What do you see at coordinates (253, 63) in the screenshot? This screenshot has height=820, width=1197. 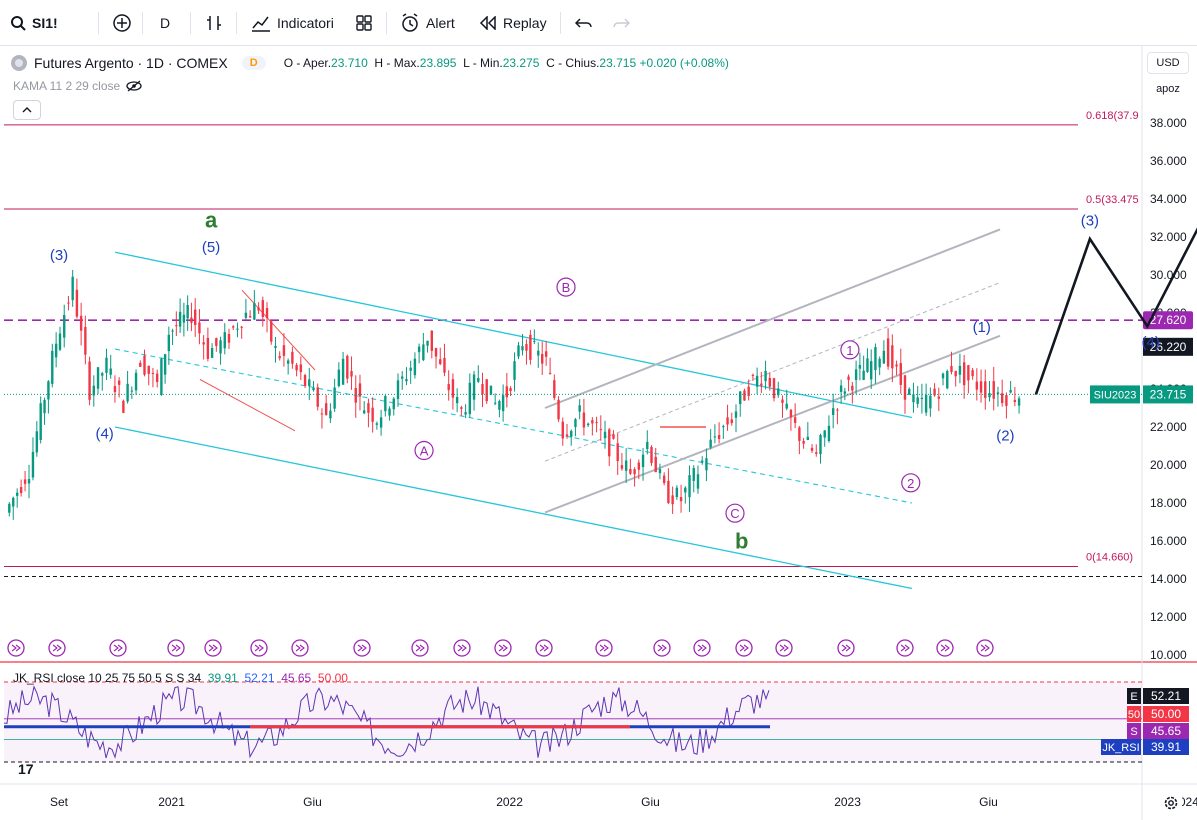 I see `market-status-badge: D` at bounding box center [253, 63].